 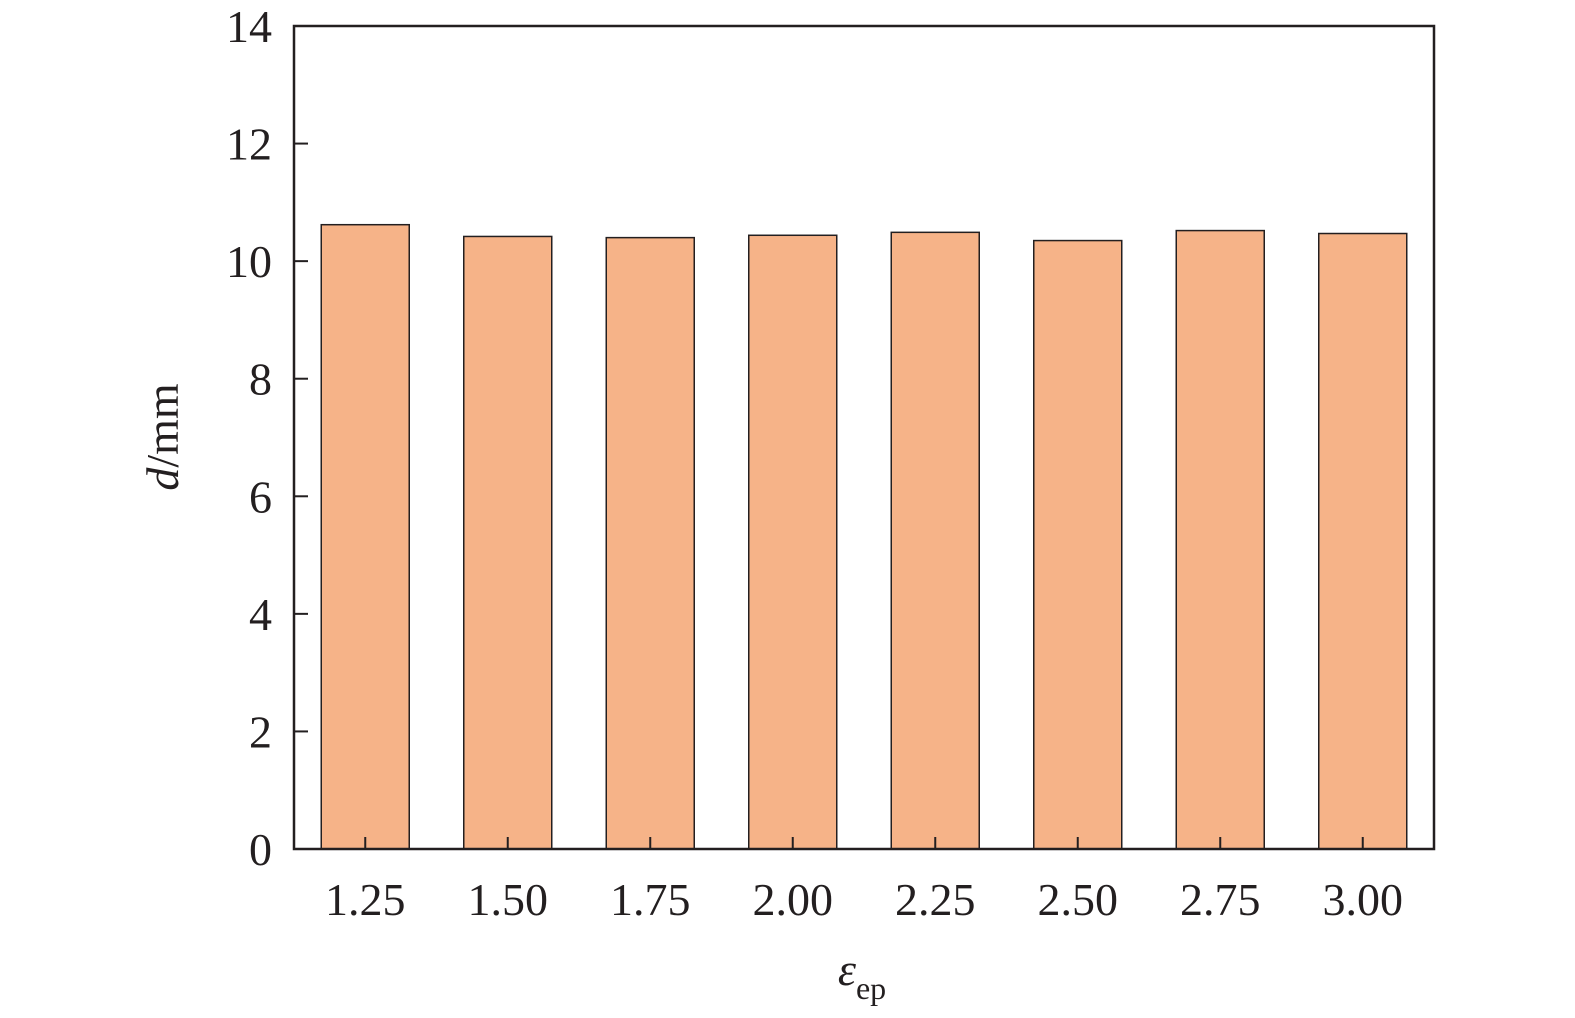 I want to click on y-ticks-group: 0 2 4 6 8 10 12 14, so click(x=267, y=438).